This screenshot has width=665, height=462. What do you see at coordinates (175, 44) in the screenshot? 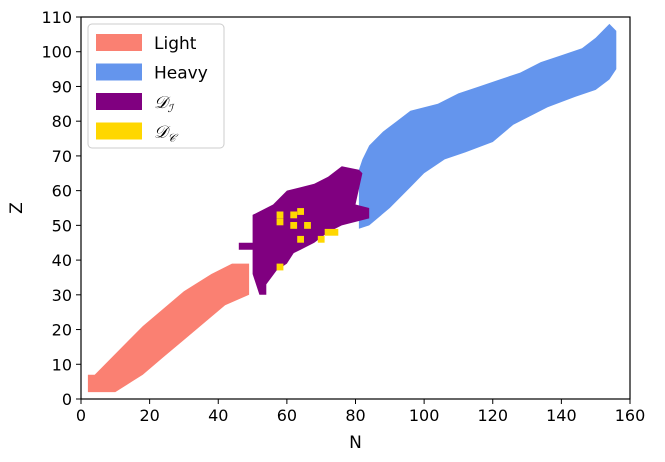
I see `legend-label: Light` at bounding box center [175, 44].